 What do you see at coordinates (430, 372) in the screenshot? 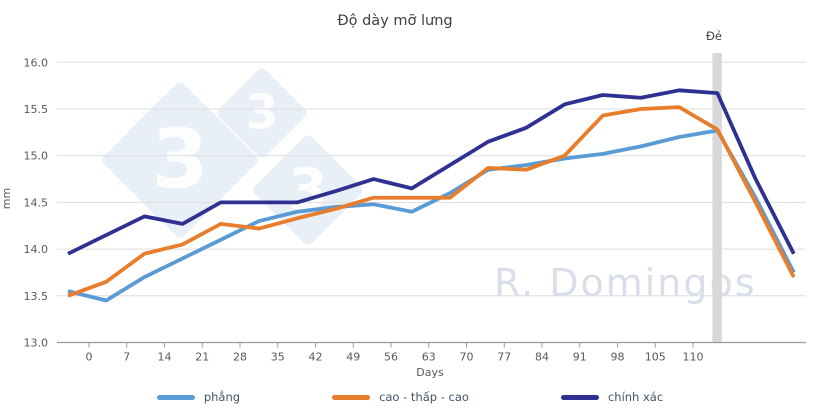
I see `x-axis-label: Days` at bounding box center [430, 372].